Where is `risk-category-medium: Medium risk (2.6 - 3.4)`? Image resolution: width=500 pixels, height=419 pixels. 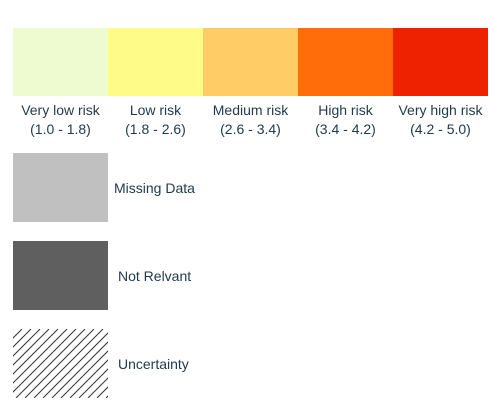
risk-category-medium: Medium risk (2.6 - 3.4) is located at coordinates (250, 83).